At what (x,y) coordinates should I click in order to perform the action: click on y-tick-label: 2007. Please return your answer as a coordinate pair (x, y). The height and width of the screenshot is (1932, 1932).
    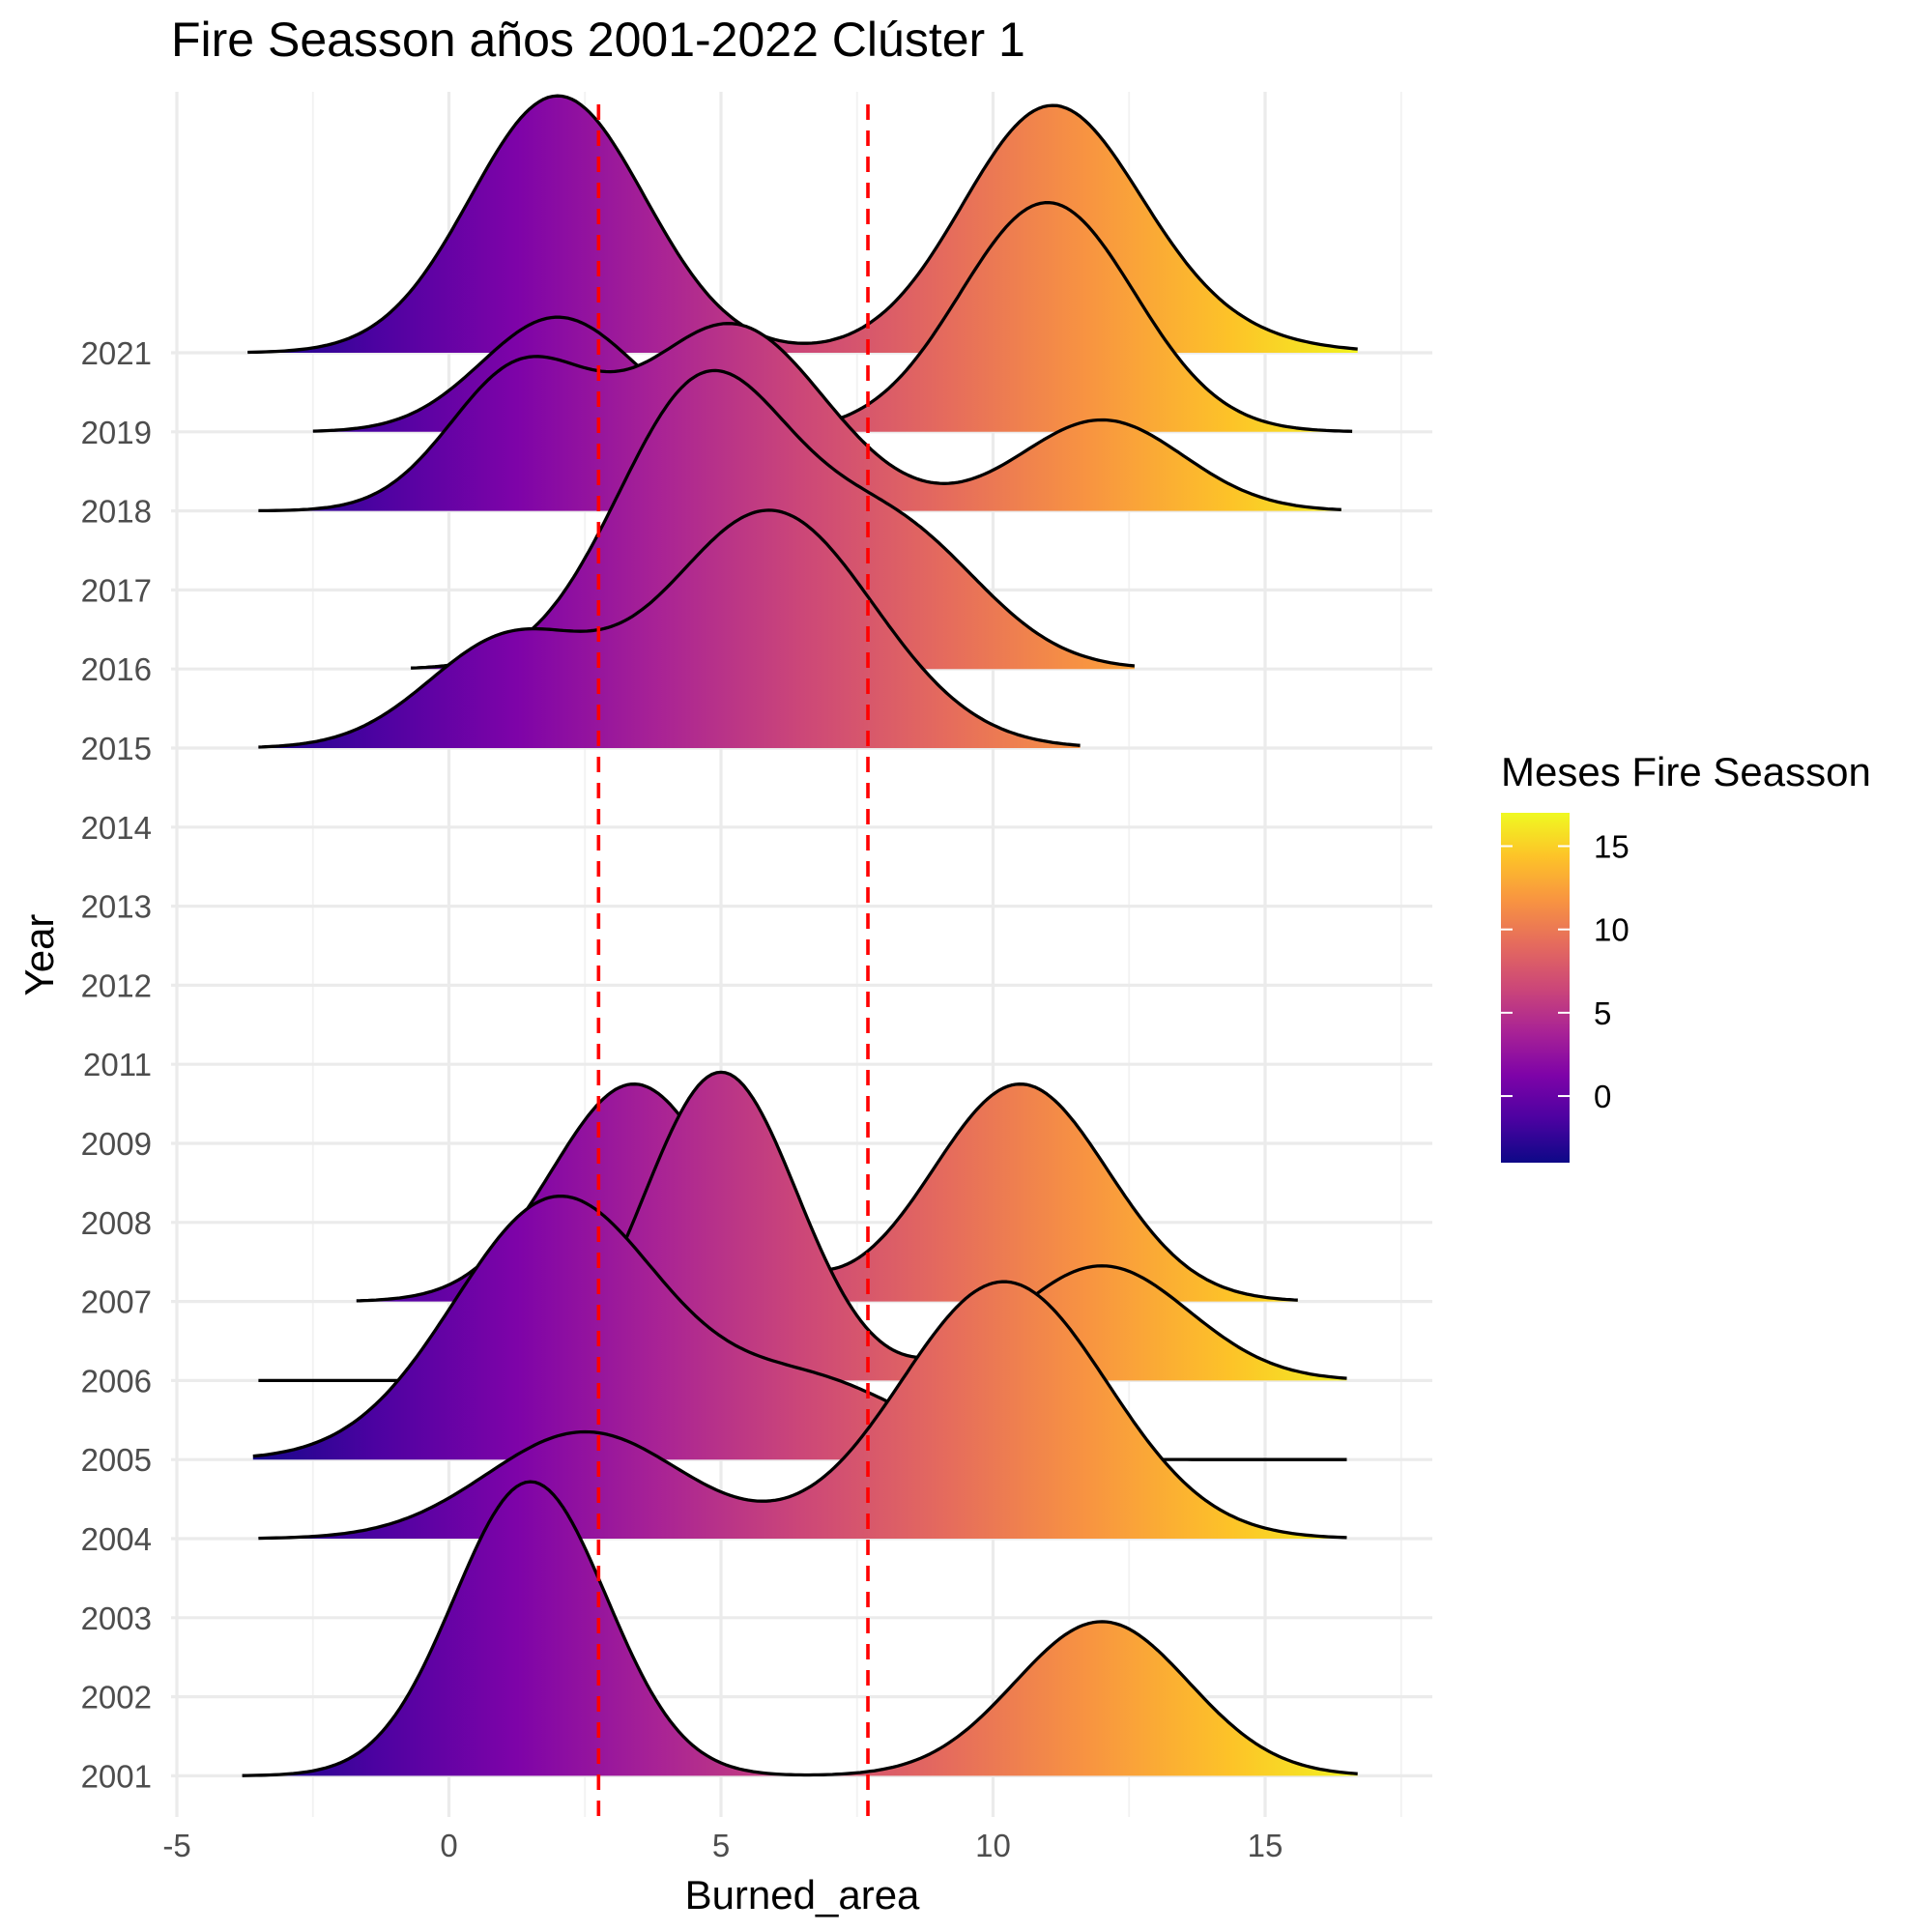
    Looking at the image, I should click on (116, 1302).